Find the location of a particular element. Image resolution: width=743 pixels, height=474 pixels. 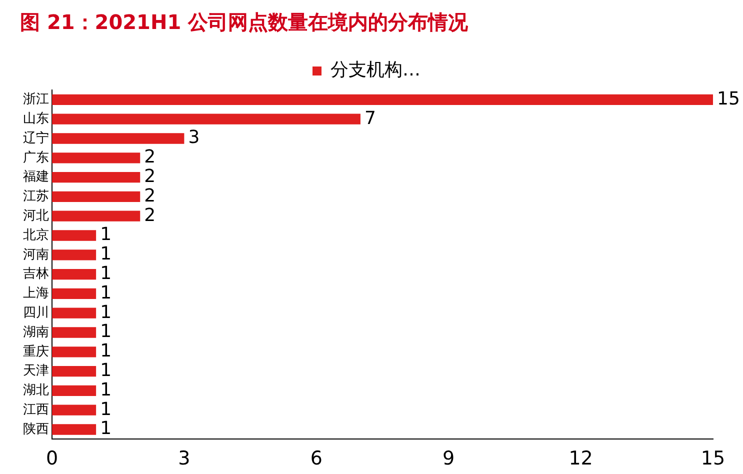

data-label: 3 is located at coordinates (194, 137).